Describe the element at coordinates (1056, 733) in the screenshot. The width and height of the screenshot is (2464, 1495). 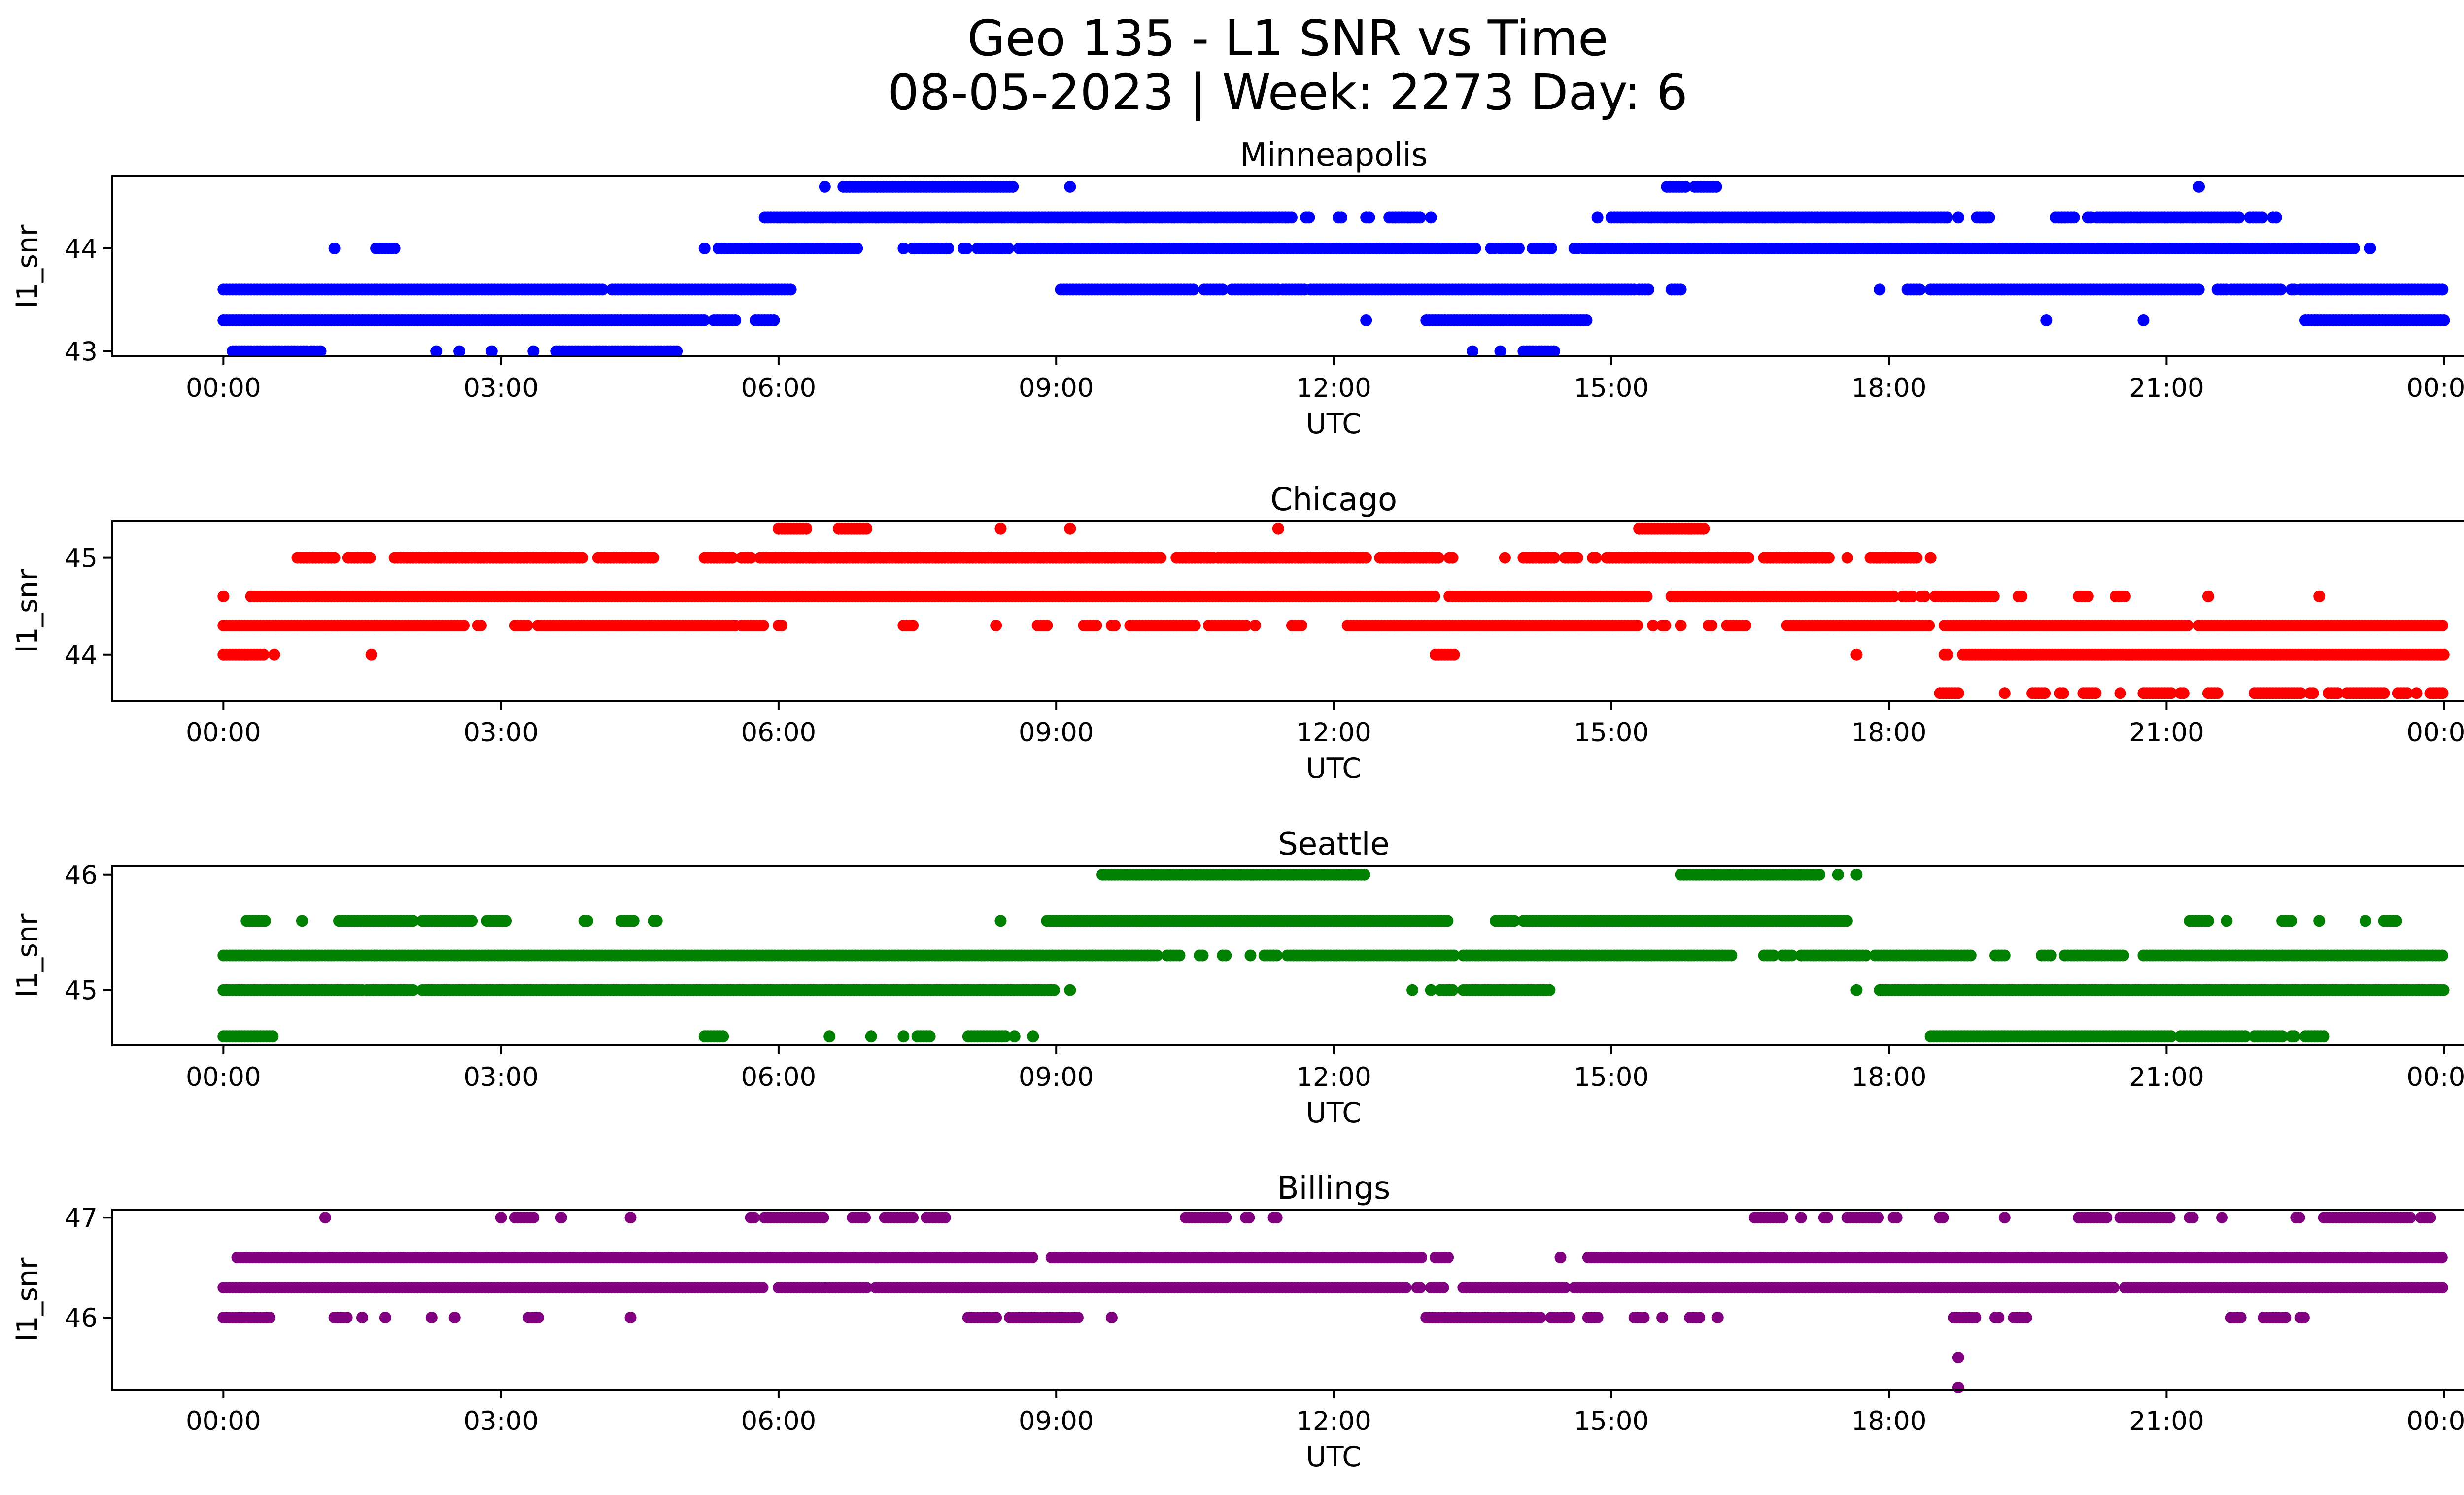
I see `chicago-x-tick-label: 09:00` at that location.